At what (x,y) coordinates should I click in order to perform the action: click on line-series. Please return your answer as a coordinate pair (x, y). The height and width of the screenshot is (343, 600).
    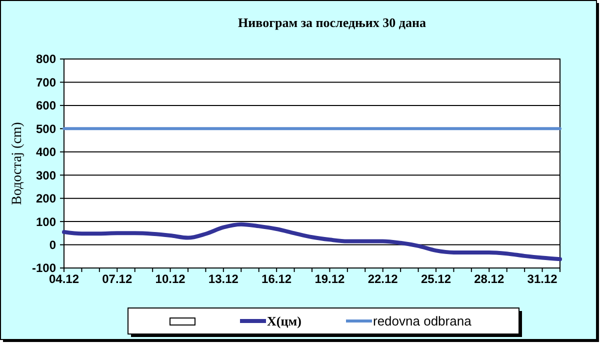
    Looking at the image, I should click on (312, 242).